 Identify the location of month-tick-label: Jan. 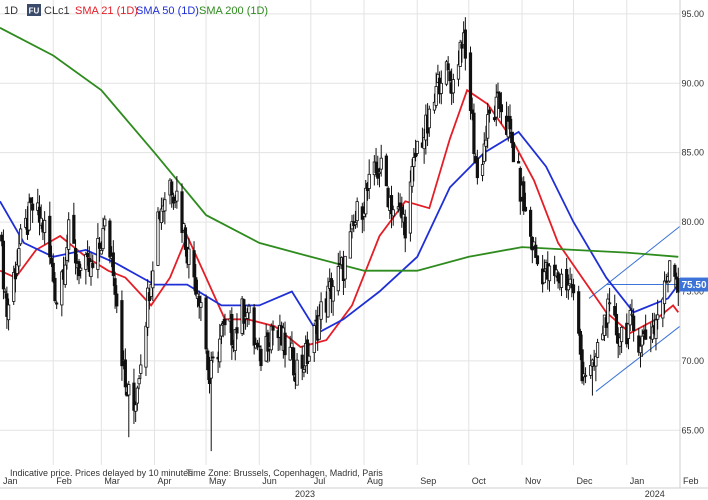
(637, 481).